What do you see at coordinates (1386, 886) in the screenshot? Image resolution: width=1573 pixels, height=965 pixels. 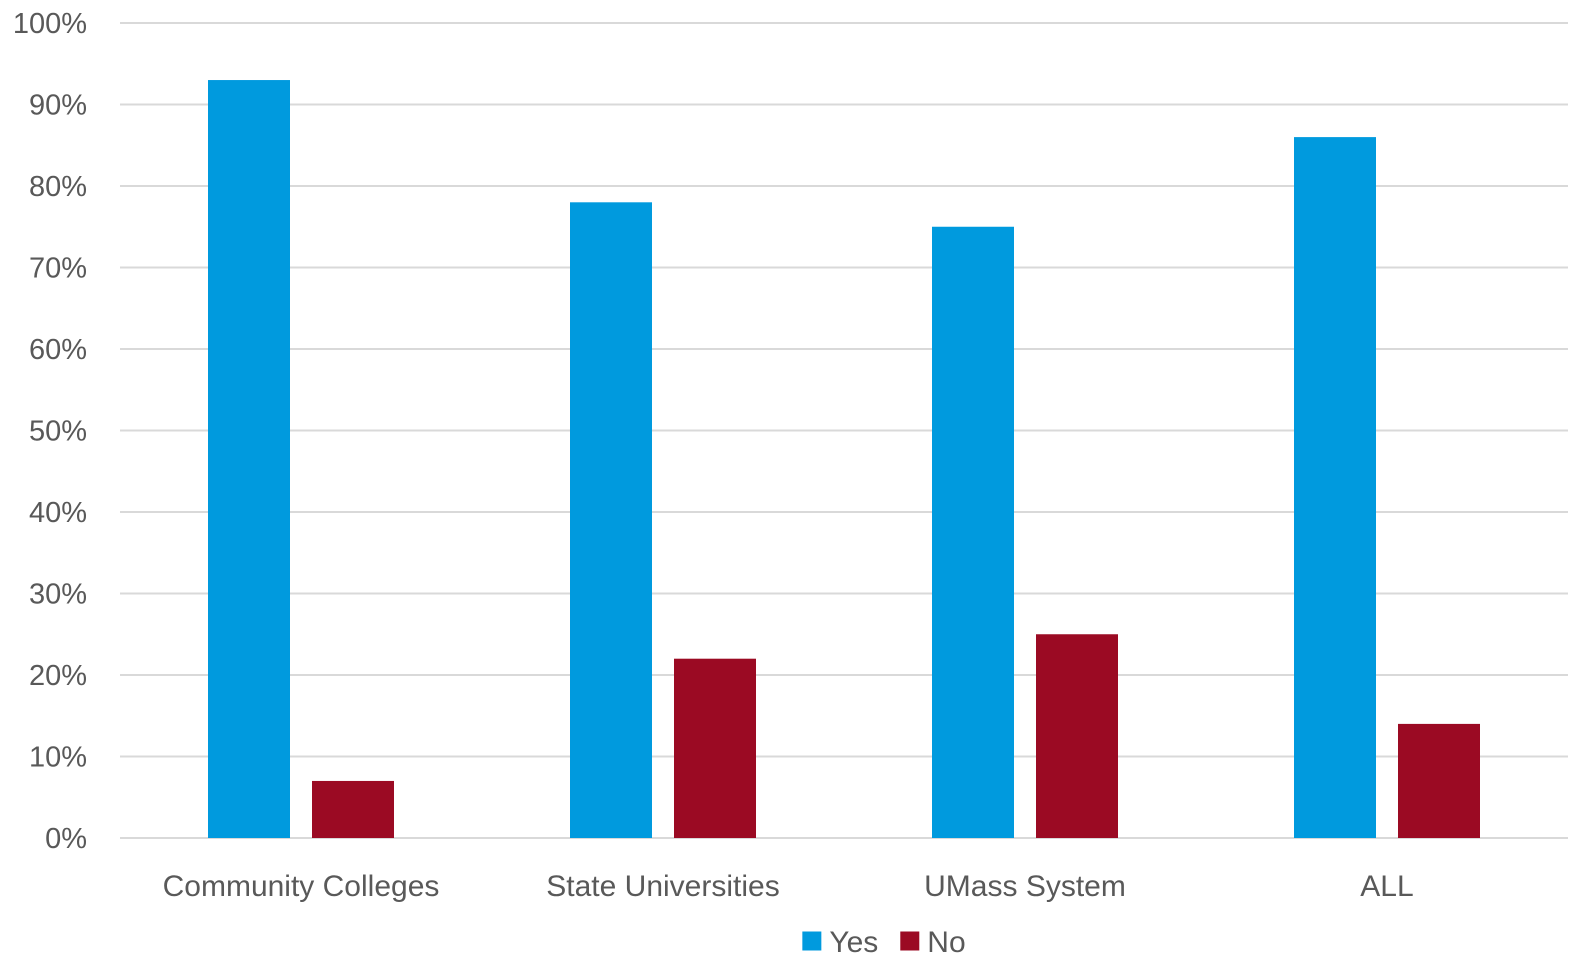 I see `x-category-label: ALL` at bounding box center [1386, 886].